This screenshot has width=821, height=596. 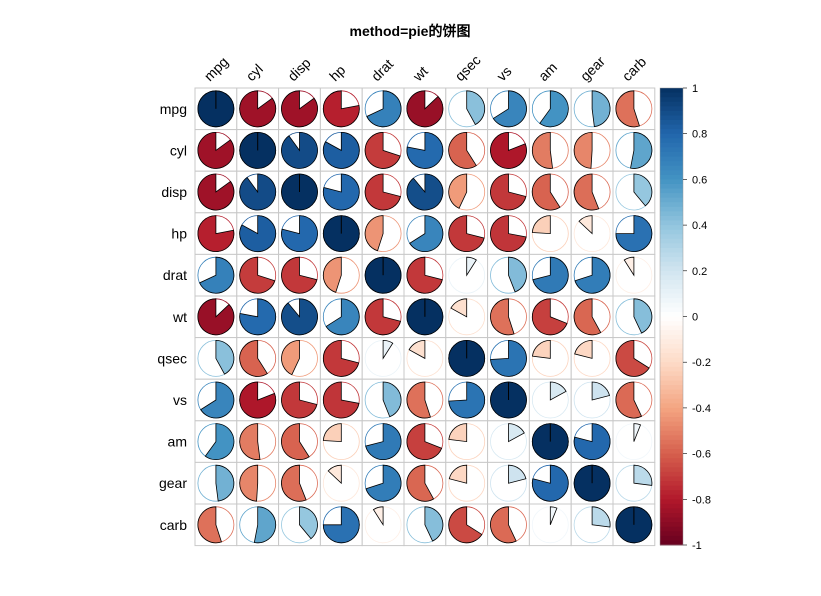 I want to click on pie-cell-disp-vs, so click(x=508, y=192).